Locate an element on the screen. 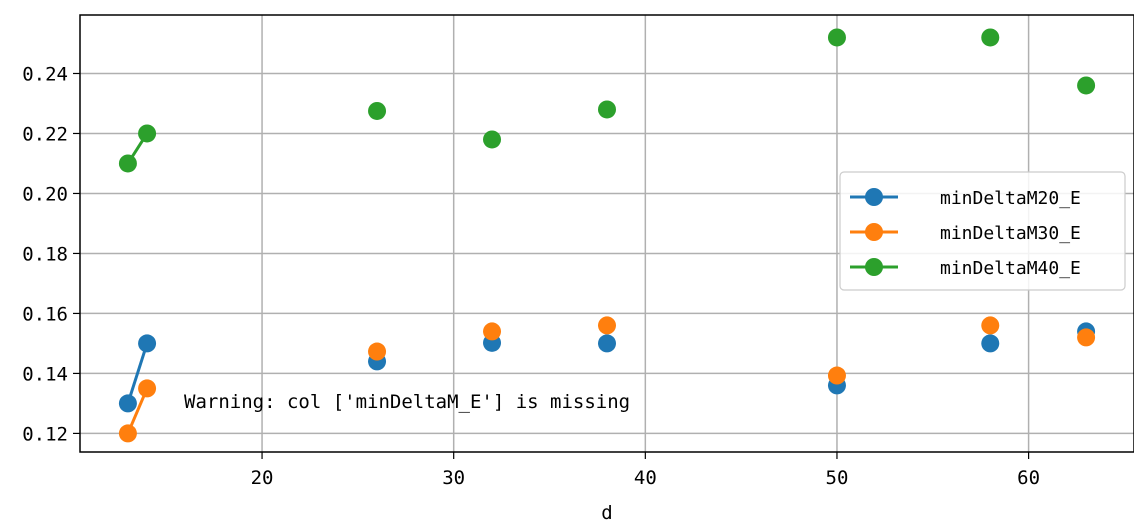 The image size is (1134, 522). x-tick-label: 30 is located at coordinates (453, 478).